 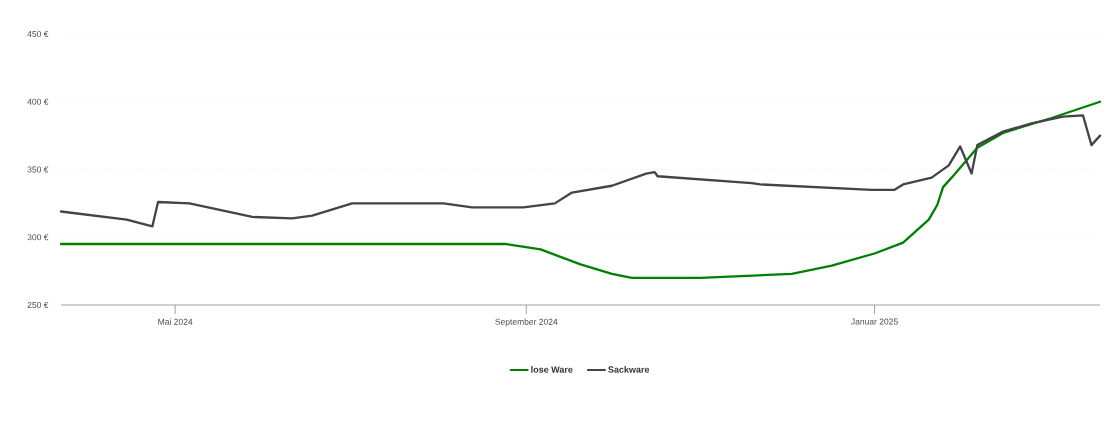 What do you see at coordinates (38, 237) in the screenshot?
I see `y-tick-label: 300 €` at bounding box center [38, 237].